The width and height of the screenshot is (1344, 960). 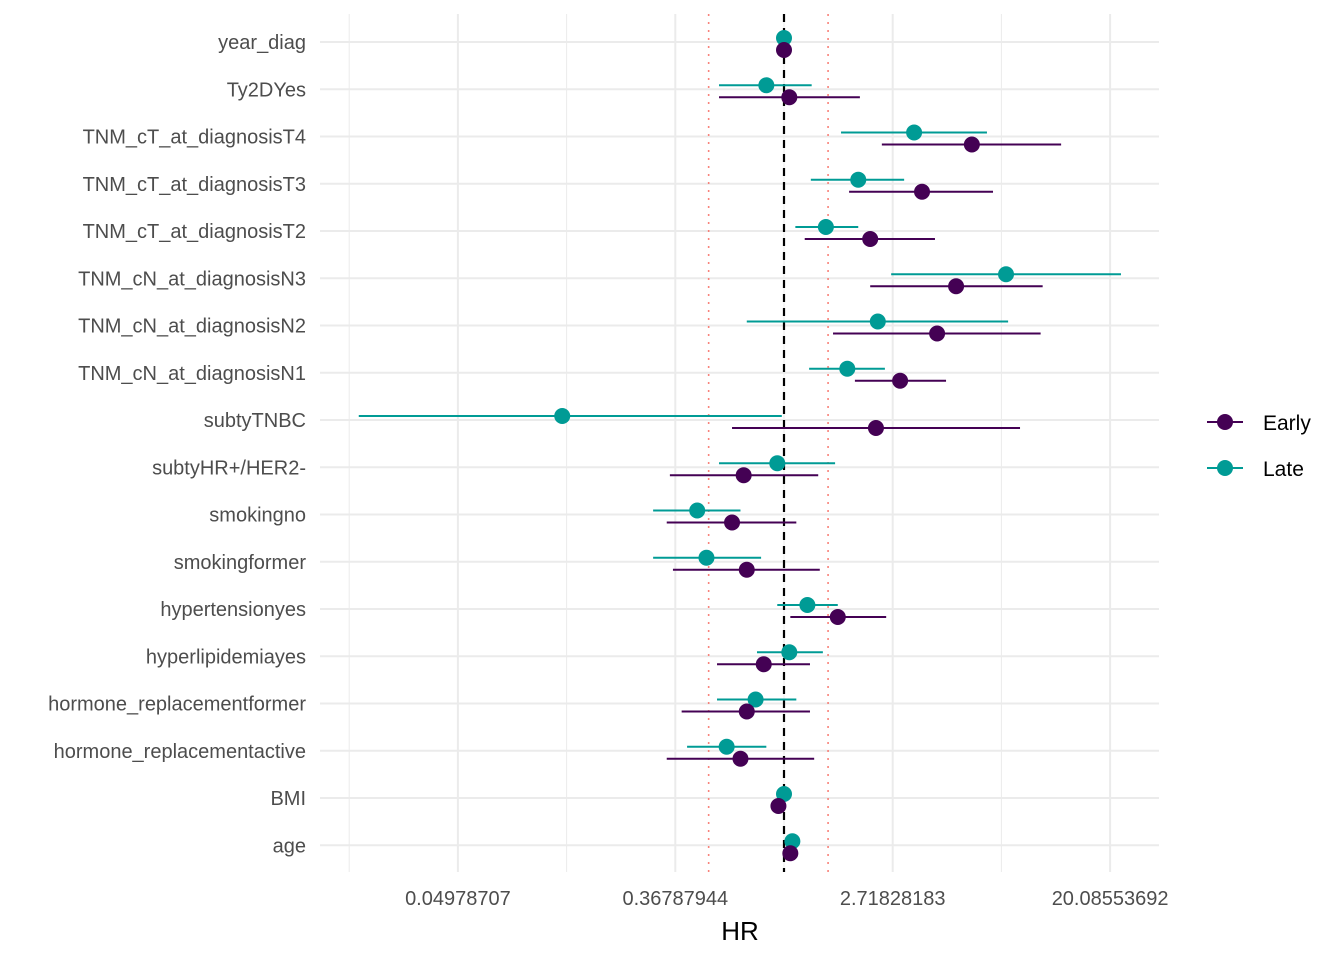 What do you see at coordinates (266, 90) in the screenshot?
I see `y-tick-label: Ty2DYes` at bounding box center [266, 90].